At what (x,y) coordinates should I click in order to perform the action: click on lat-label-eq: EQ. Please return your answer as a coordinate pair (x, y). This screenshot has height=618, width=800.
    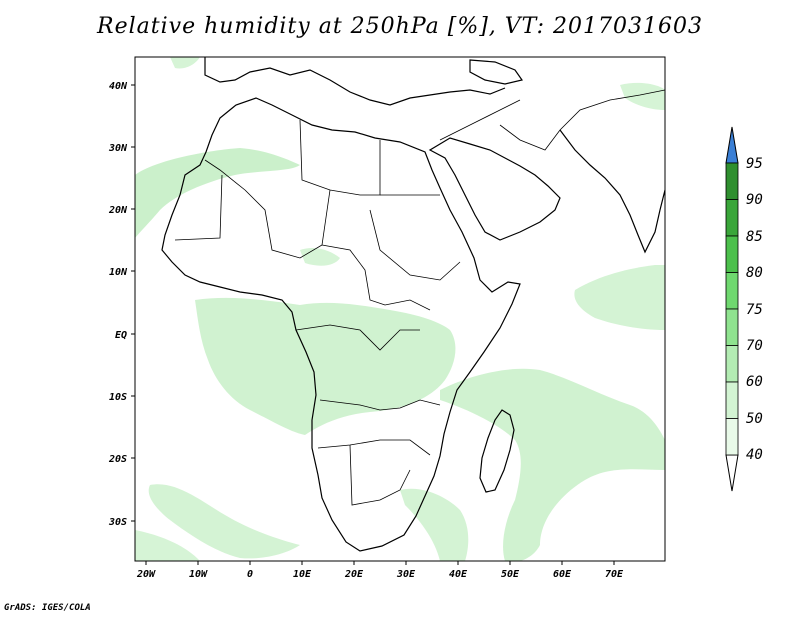
    Looking at the image, I should click on (121, 335).